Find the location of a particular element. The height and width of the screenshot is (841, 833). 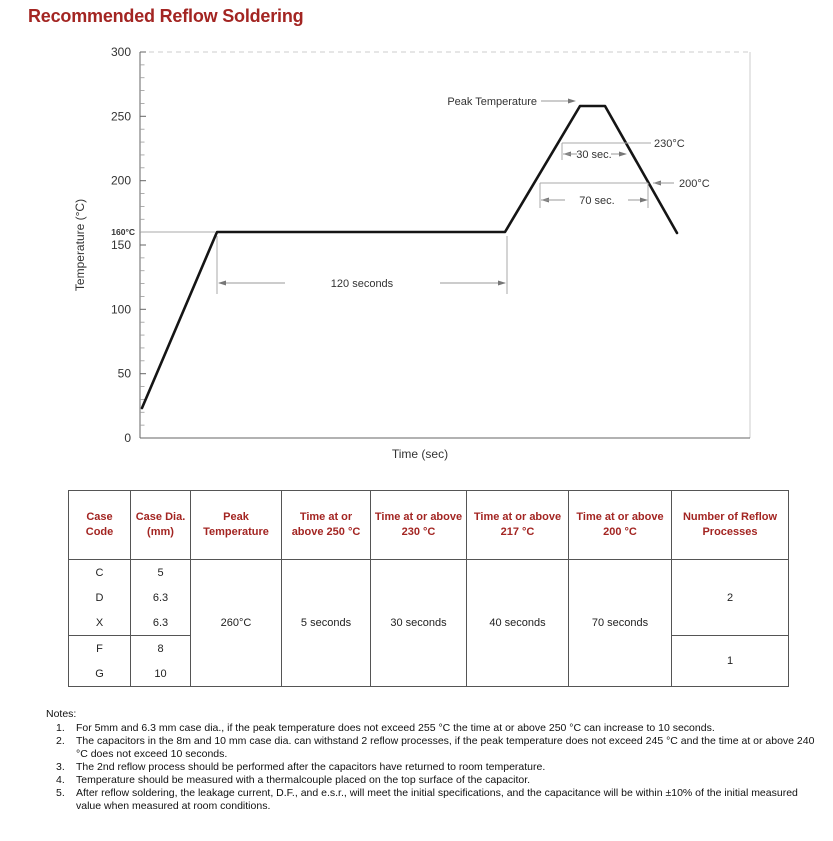

svg-text: 50 is located at coordinates (125, 374).